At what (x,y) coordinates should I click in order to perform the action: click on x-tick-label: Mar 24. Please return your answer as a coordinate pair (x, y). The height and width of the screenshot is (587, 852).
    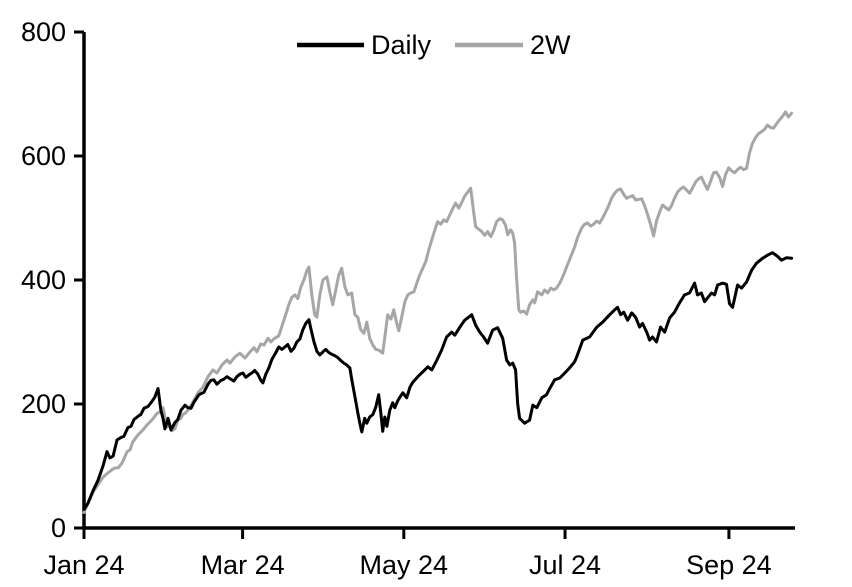
    Looking at the image, I should click on (243, 565).